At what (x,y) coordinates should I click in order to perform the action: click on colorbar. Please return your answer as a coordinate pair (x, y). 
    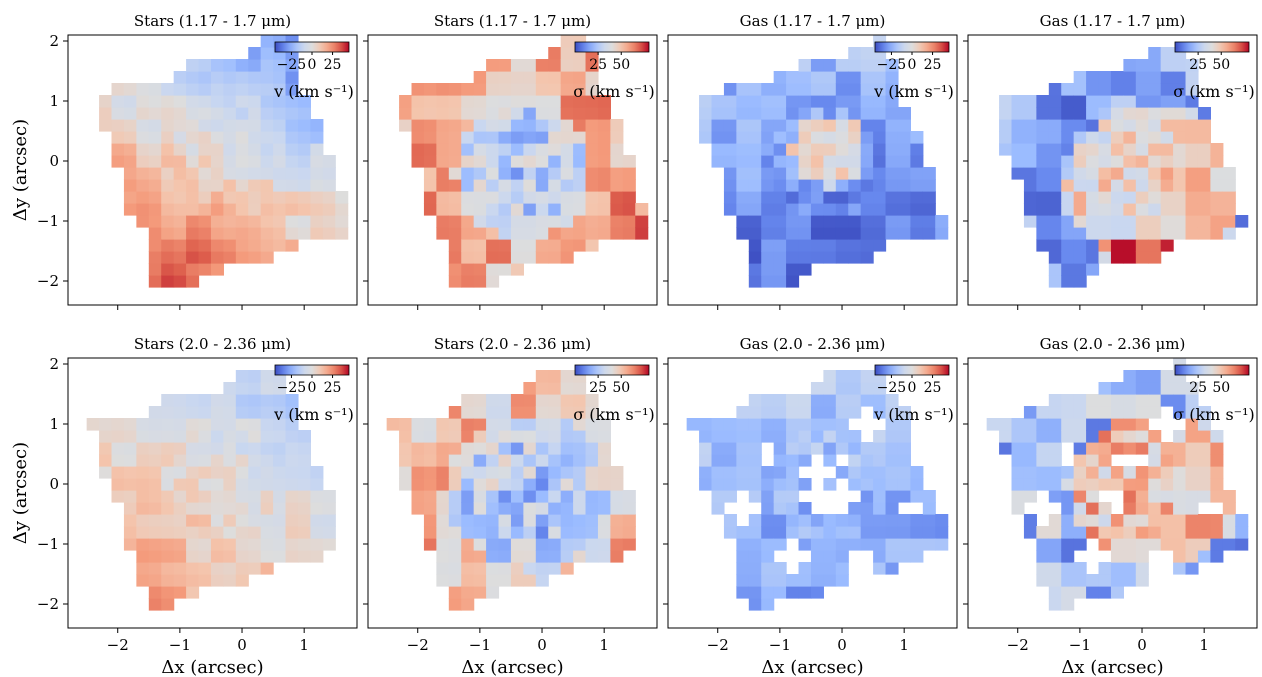
    Looking at the image, I should click on (612, 370).